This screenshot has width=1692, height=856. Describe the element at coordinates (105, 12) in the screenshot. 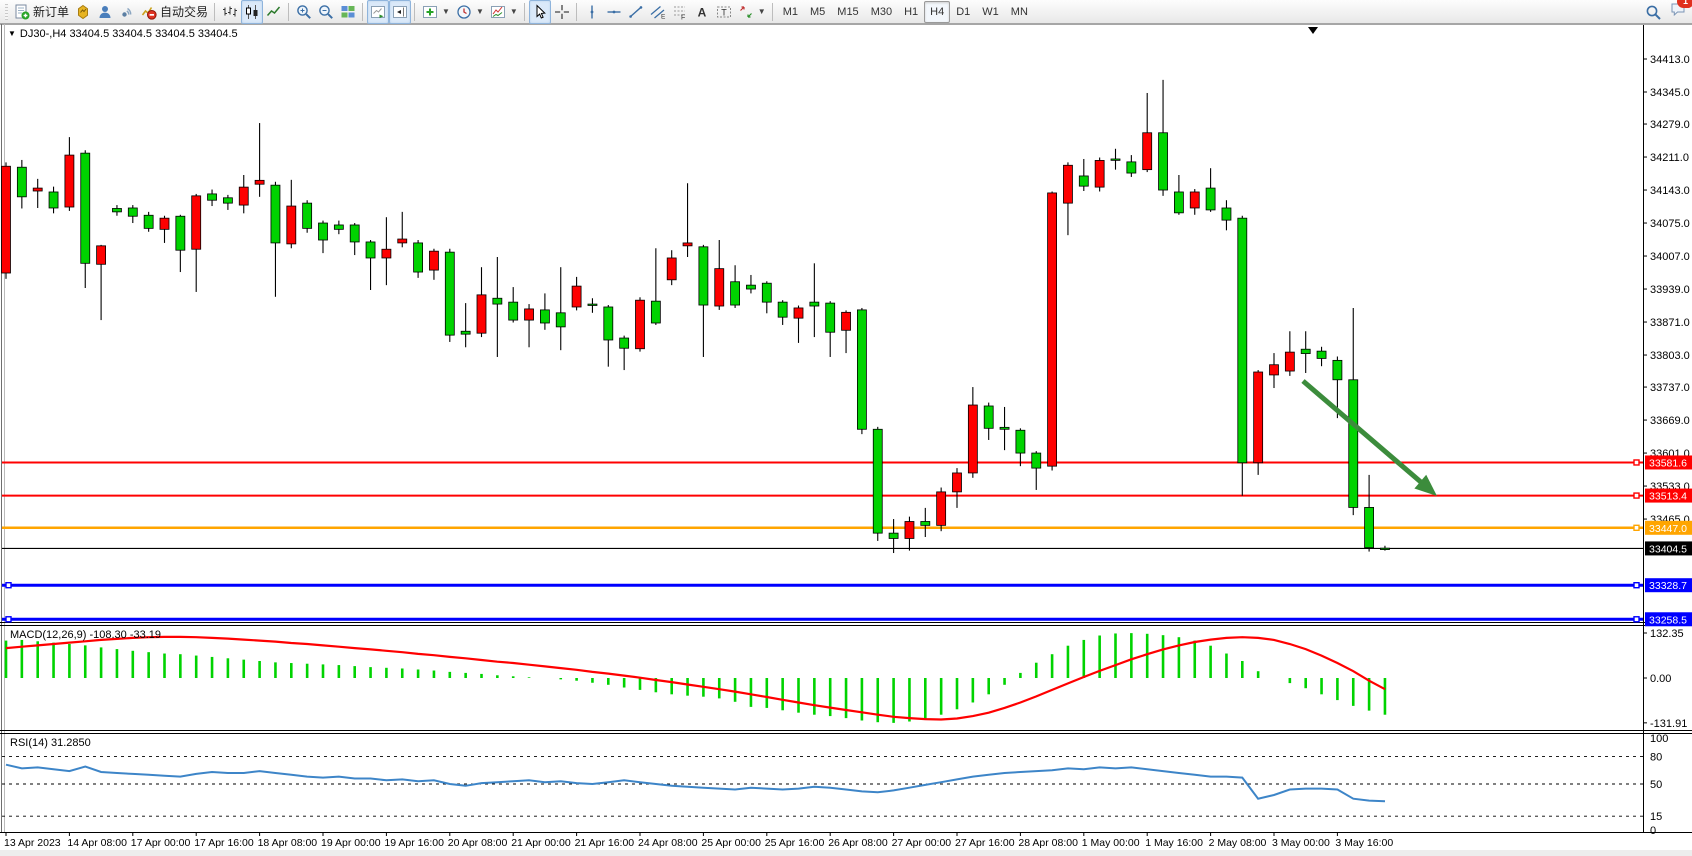

I see `navigator-button` at that location.